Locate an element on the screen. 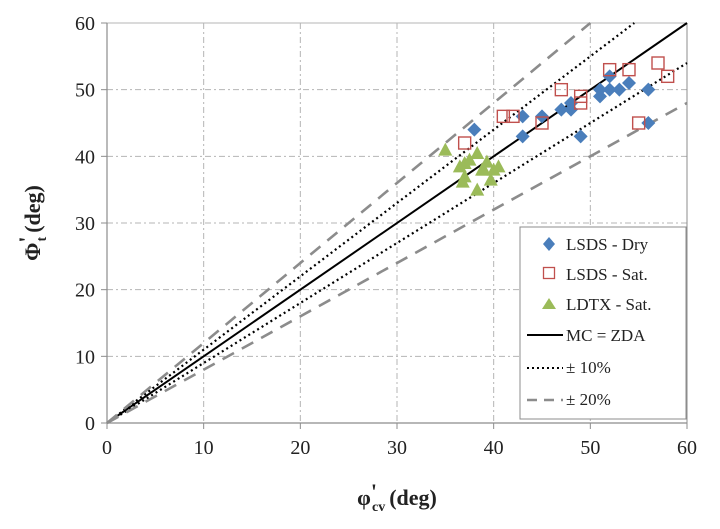  y-tick-label: 60 is located at coordinates (85, 24).